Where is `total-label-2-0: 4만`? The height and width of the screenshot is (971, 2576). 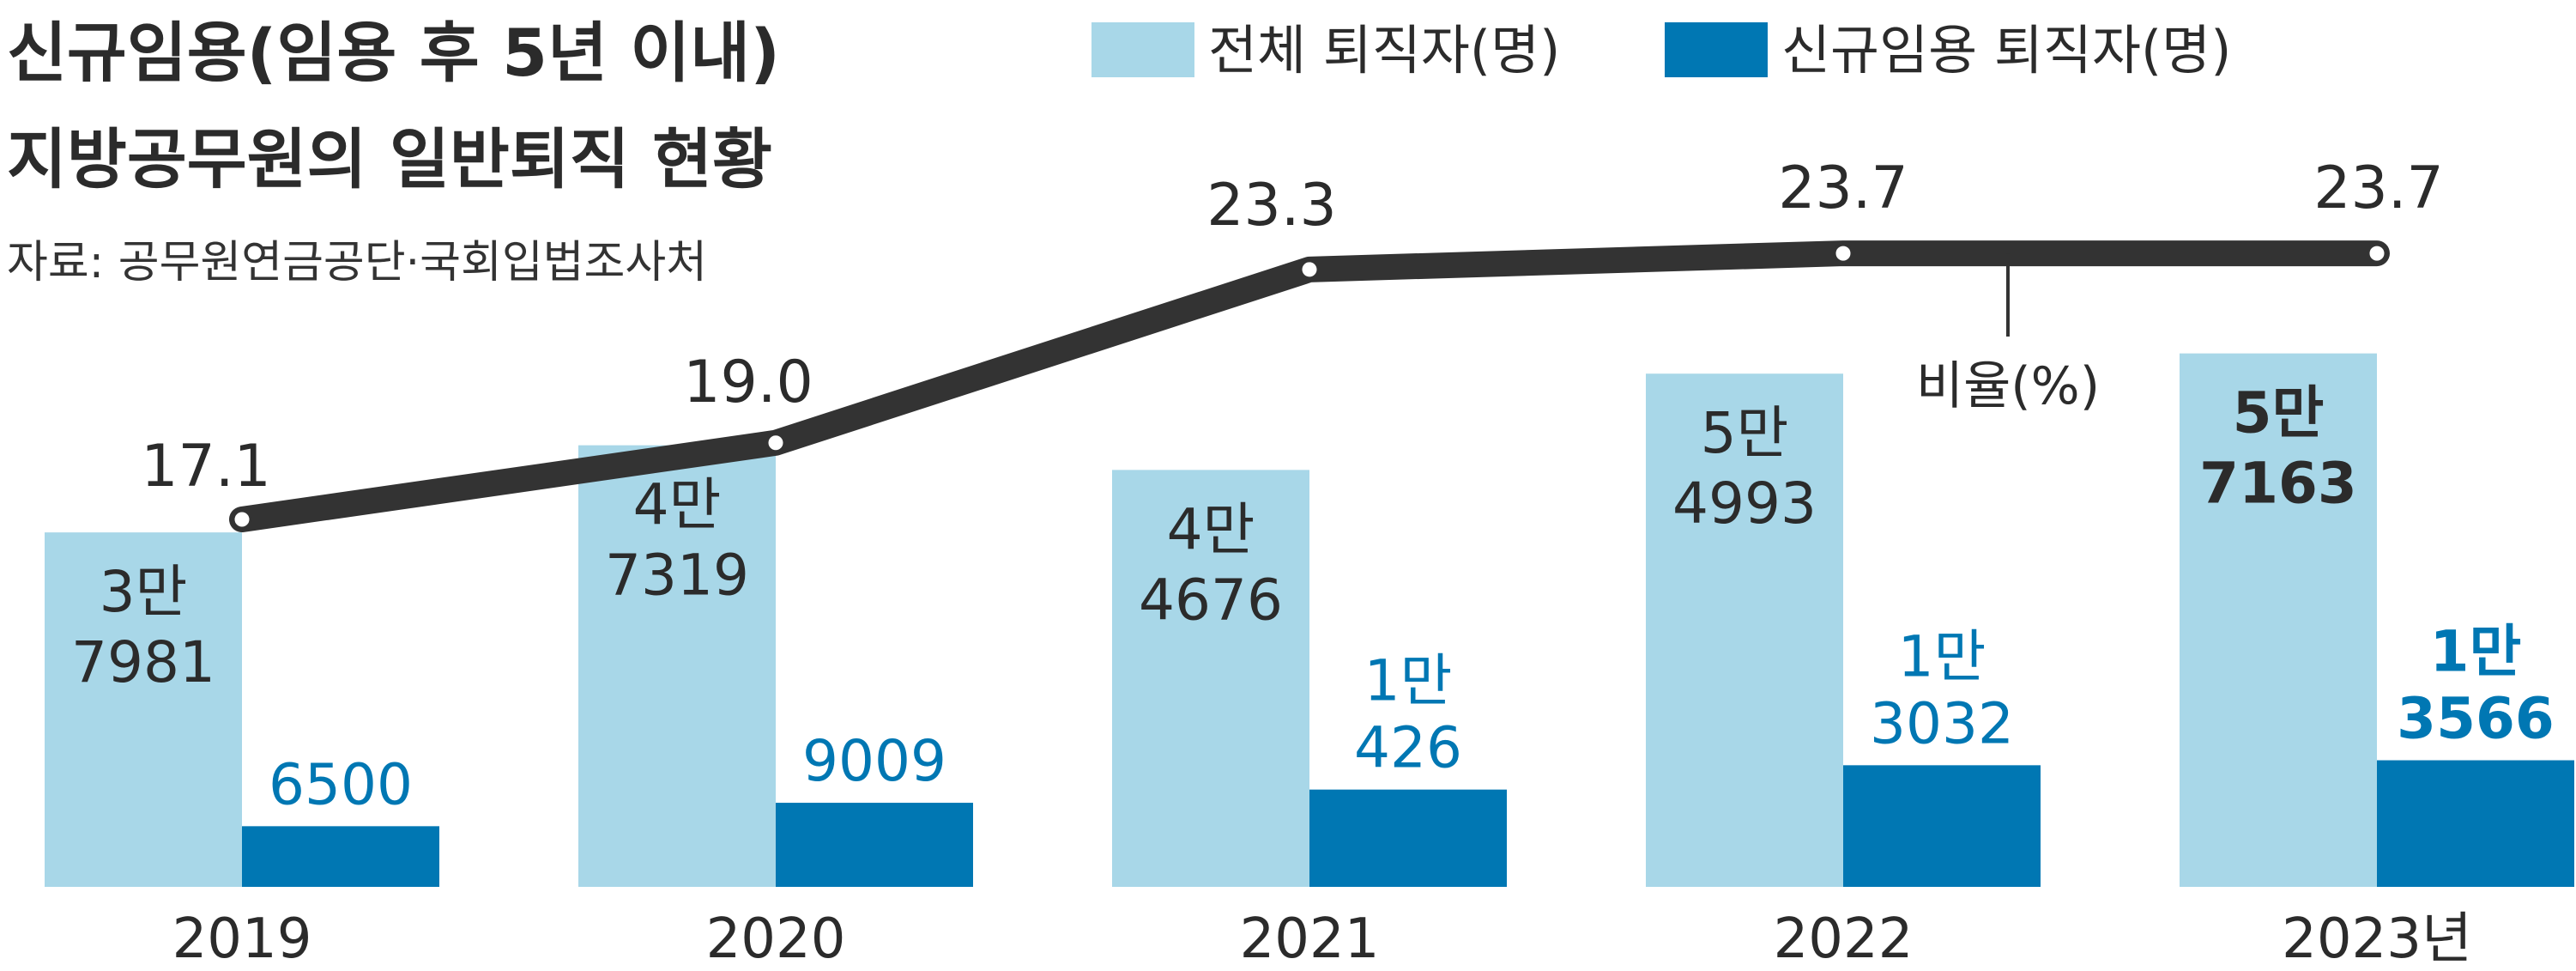 total-label-2-0: 4만 is located at coordinates (1211, 529).